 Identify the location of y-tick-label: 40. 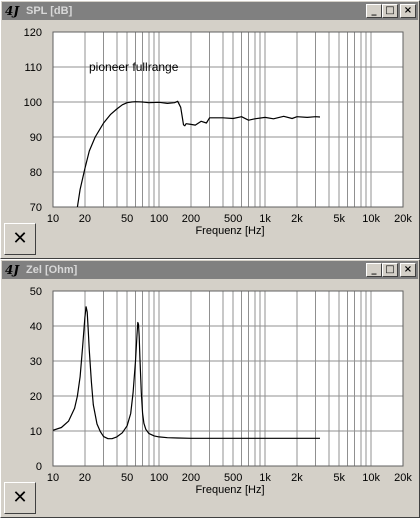
(36, 327).